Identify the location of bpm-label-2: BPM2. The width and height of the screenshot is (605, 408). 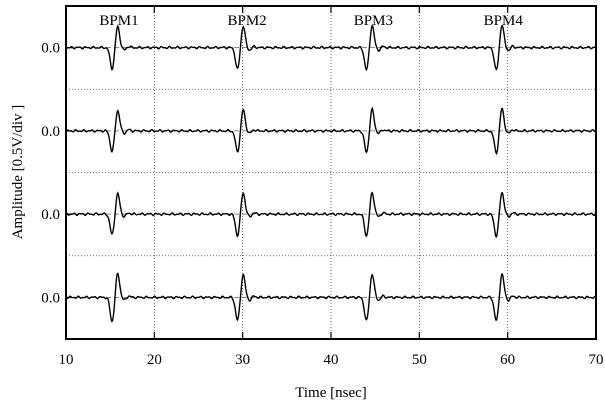
(246, 21).